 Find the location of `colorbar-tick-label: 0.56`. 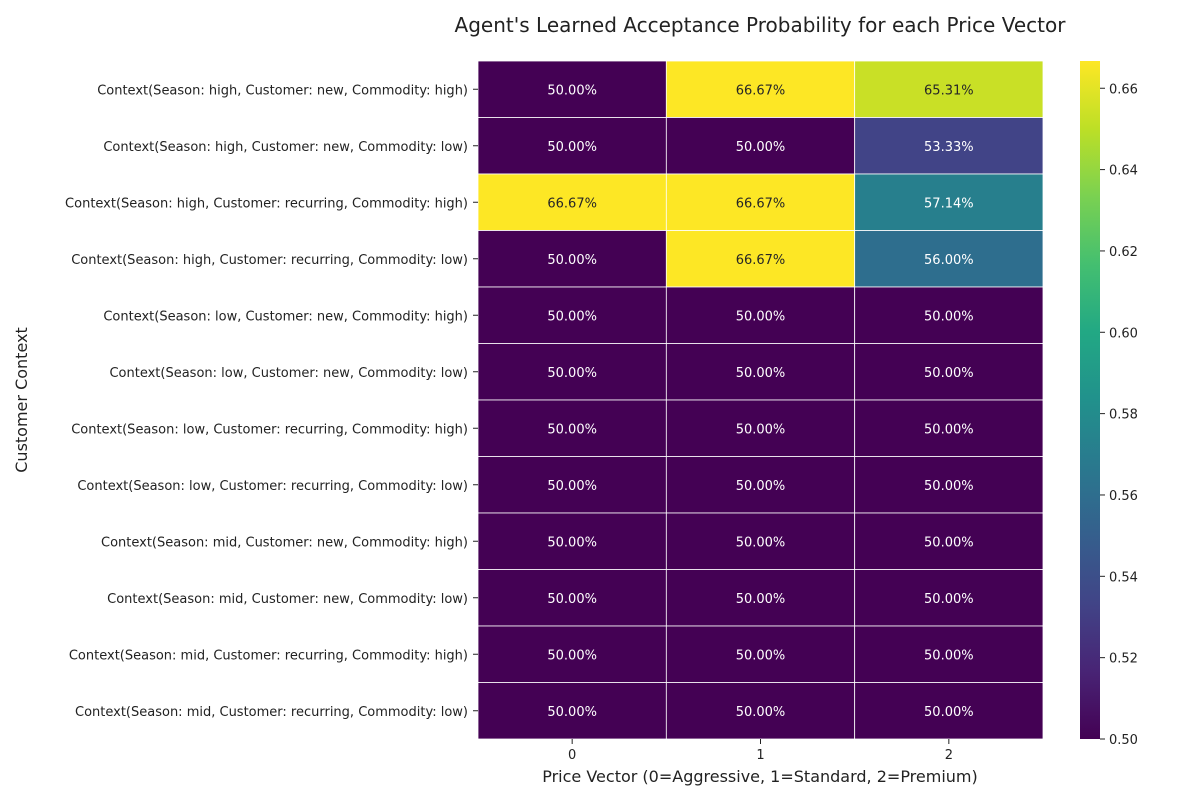

colorbar-tick-label: 0.56 is located at coordinates (1123, 496).